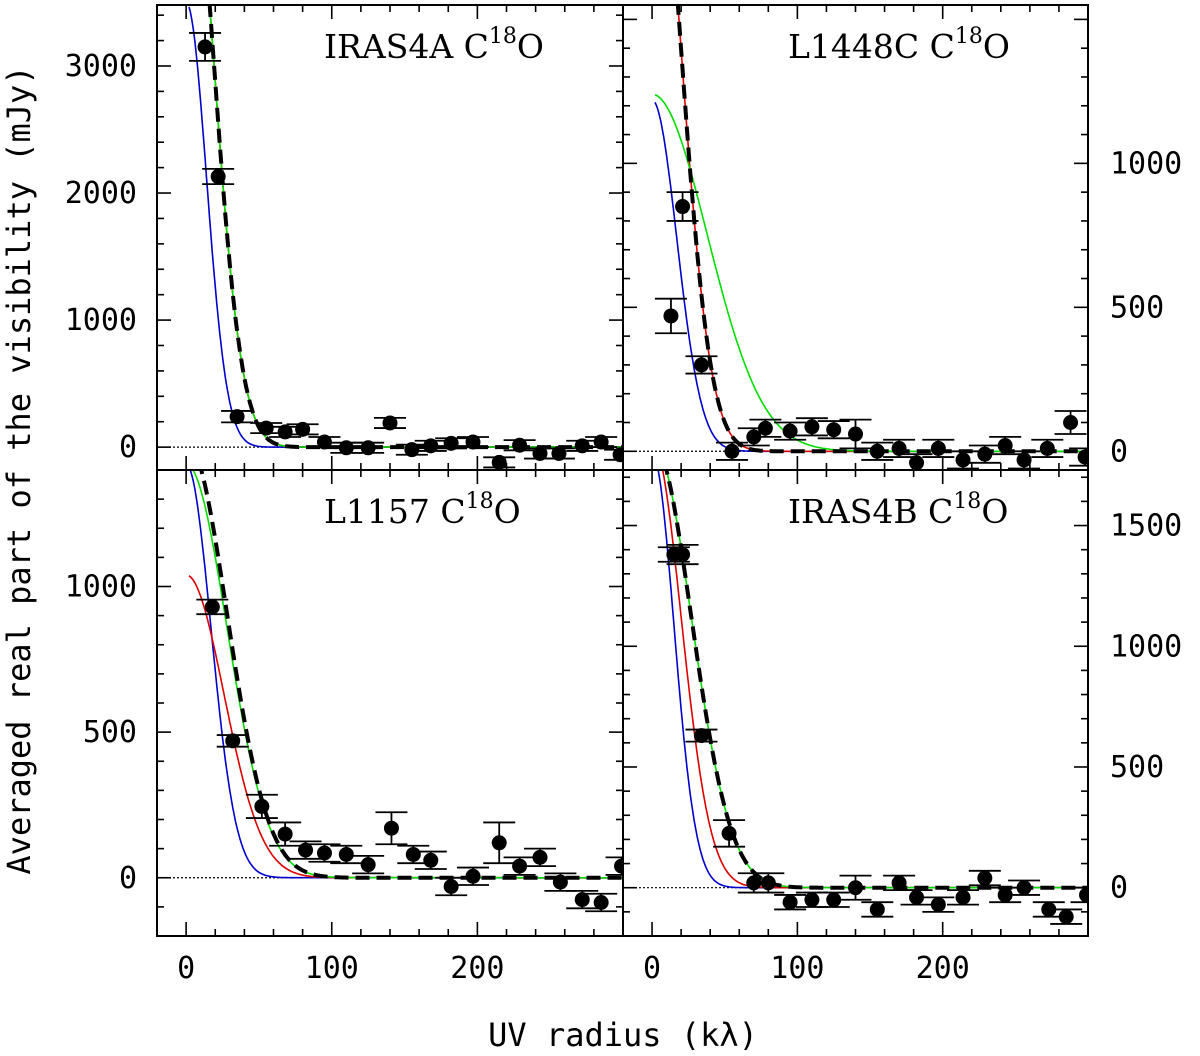 The width and height of the screenshot is (1200, 1056). I want to click on model-green, so click(871, 273).